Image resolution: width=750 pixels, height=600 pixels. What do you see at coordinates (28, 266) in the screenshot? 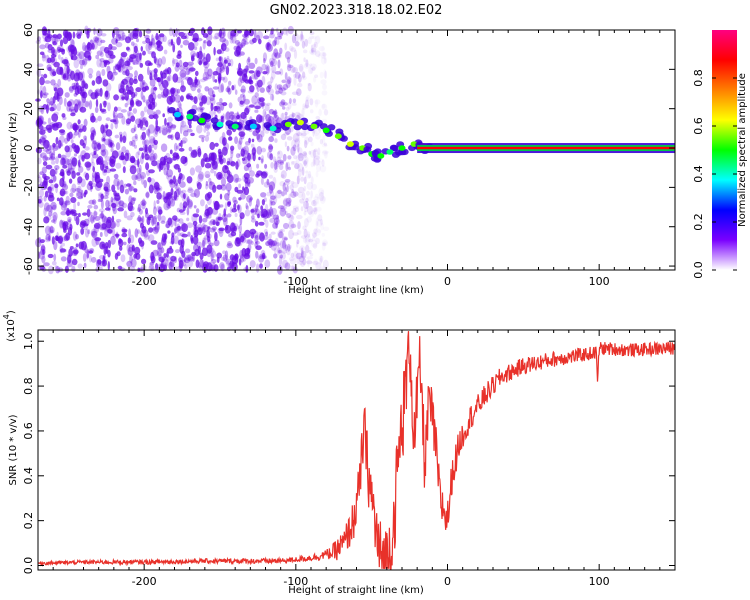
I see `y-tick-label: -60` at bounding box center [28, 266].